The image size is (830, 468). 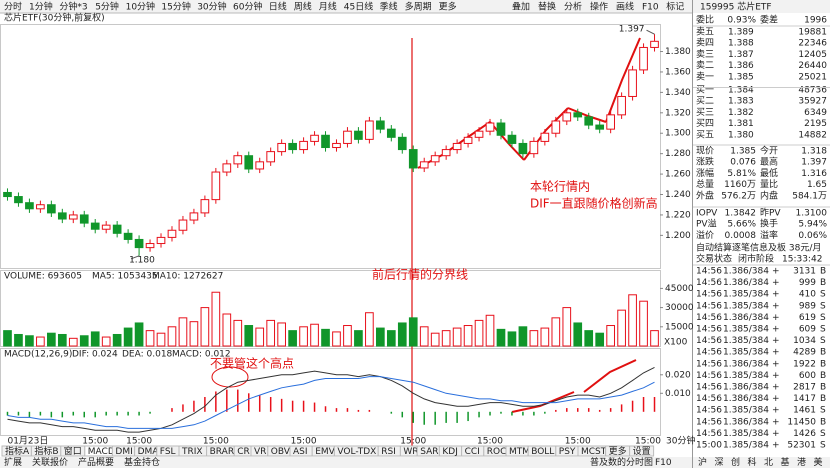 I want to click on tool-button: 分析, so click(x=573, y=7).